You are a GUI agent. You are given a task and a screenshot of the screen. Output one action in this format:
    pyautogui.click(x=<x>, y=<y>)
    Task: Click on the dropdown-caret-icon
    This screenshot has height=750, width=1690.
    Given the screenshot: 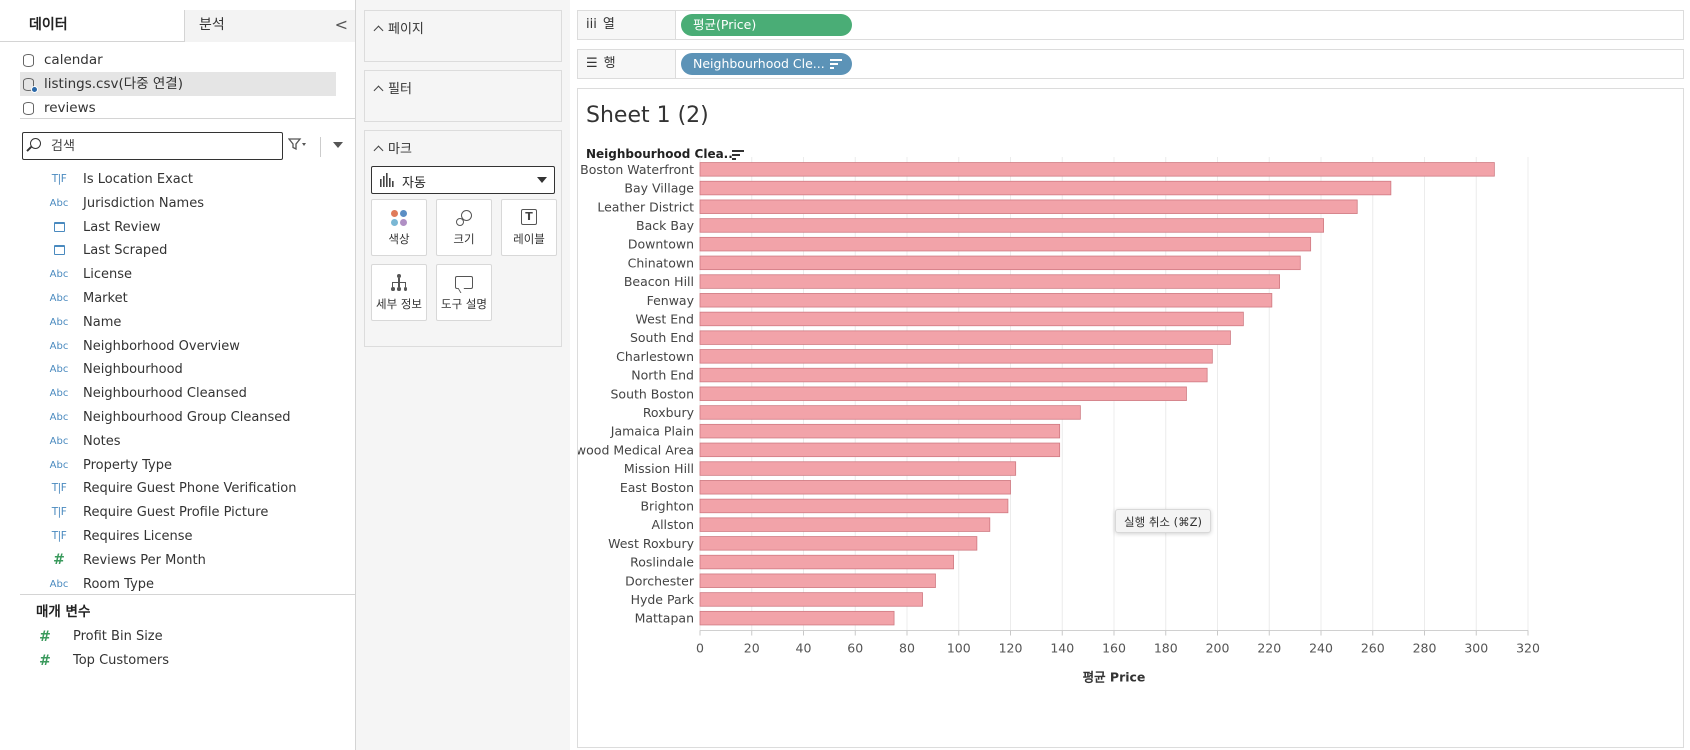 What is the action you would take?
    pyautogui.click(x=542, y=180)
    